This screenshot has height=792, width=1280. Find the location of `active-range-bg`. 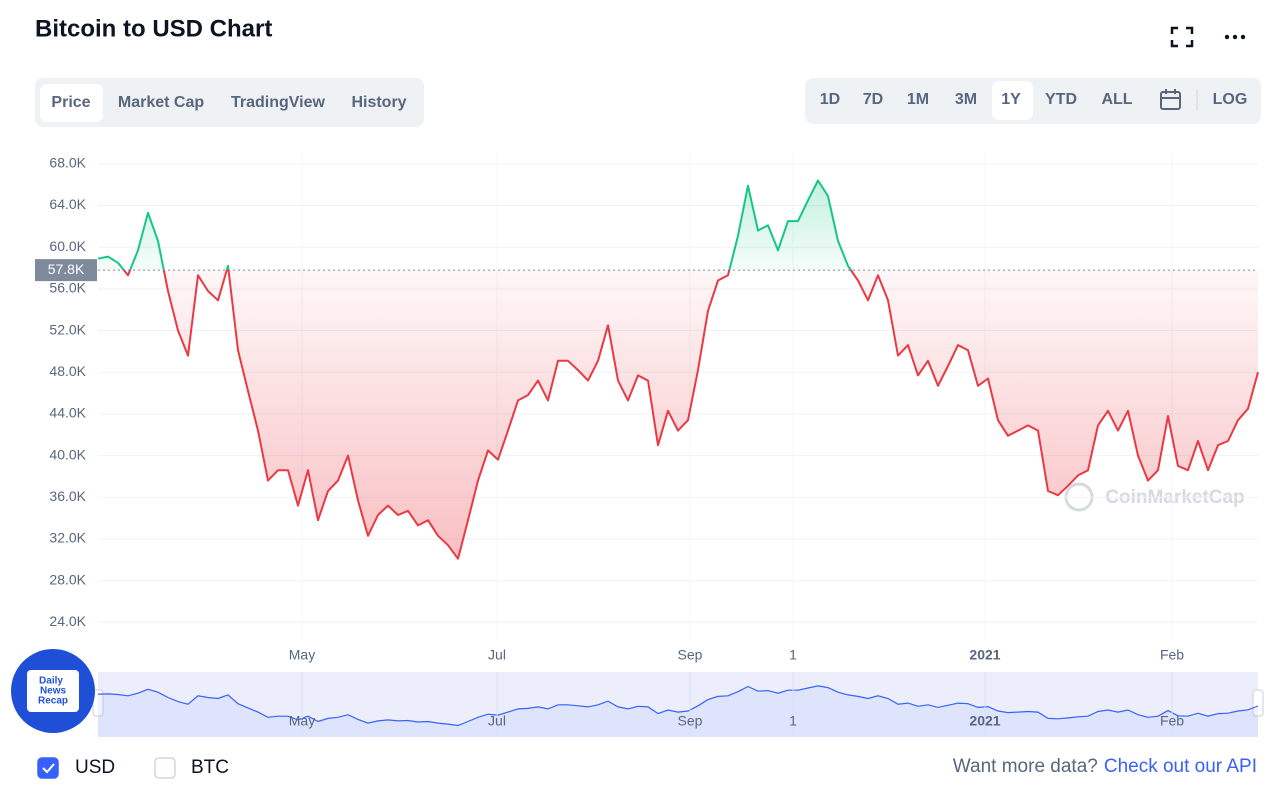

active-range-bg is located at coordinates (1012, 100).